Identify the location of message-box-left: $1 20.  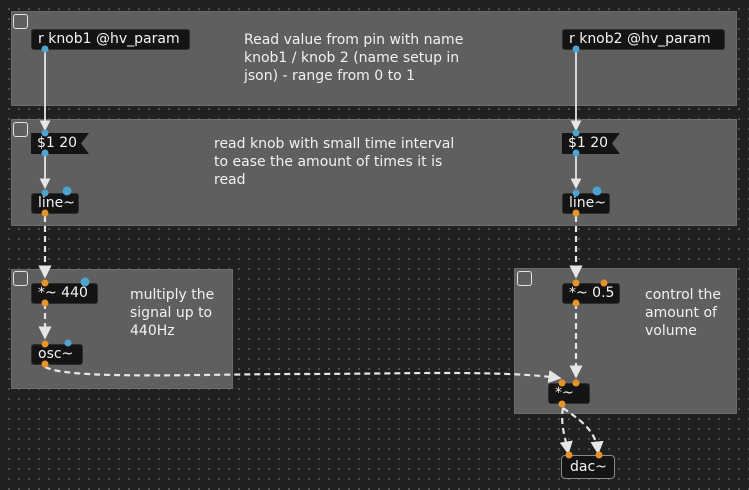
(60, 143).